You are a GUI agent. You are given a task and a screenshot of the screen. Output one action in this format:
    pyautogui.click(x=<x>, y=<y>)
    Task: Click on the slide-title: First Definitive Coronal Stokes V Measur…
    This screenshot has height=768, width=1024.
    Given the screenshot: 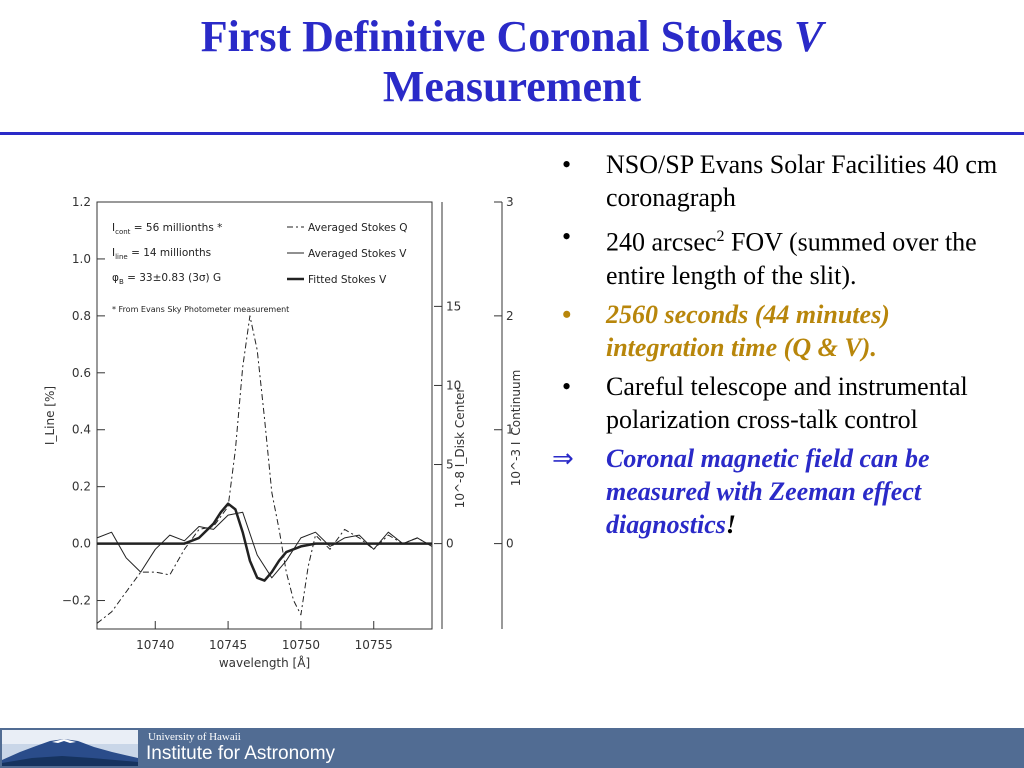 What is the action you would take?
    pyautogui.click(x=512, y=62)
    